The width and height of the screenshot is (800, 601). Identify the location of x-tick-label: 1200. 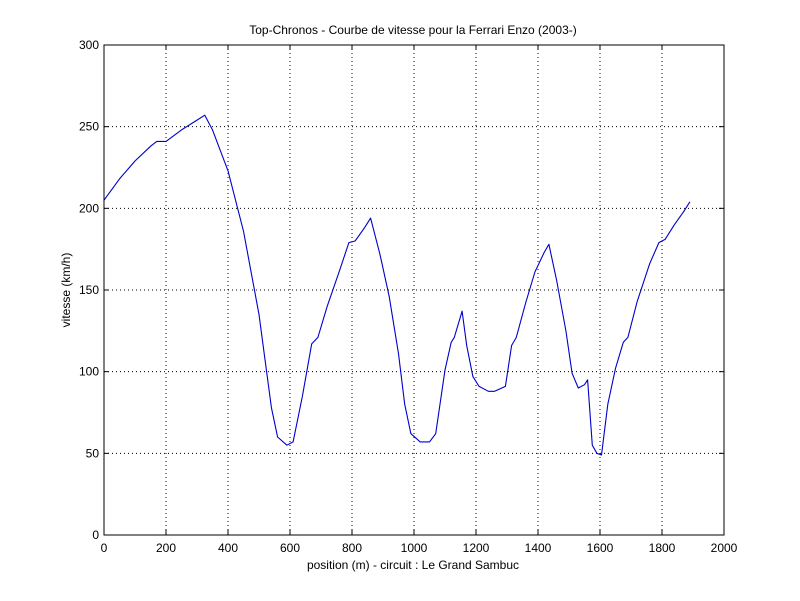
(476, 548).